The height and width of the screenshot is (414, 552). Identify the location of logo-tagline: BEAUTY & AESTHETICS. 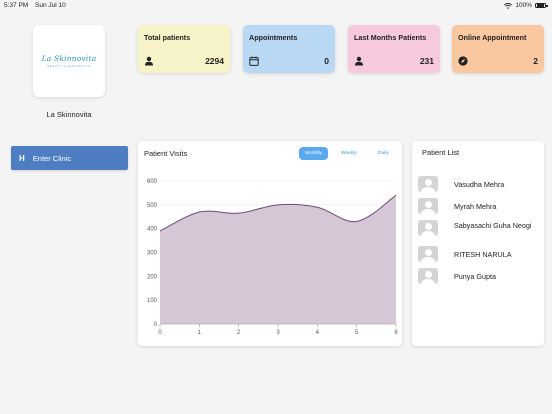
(69, 66).